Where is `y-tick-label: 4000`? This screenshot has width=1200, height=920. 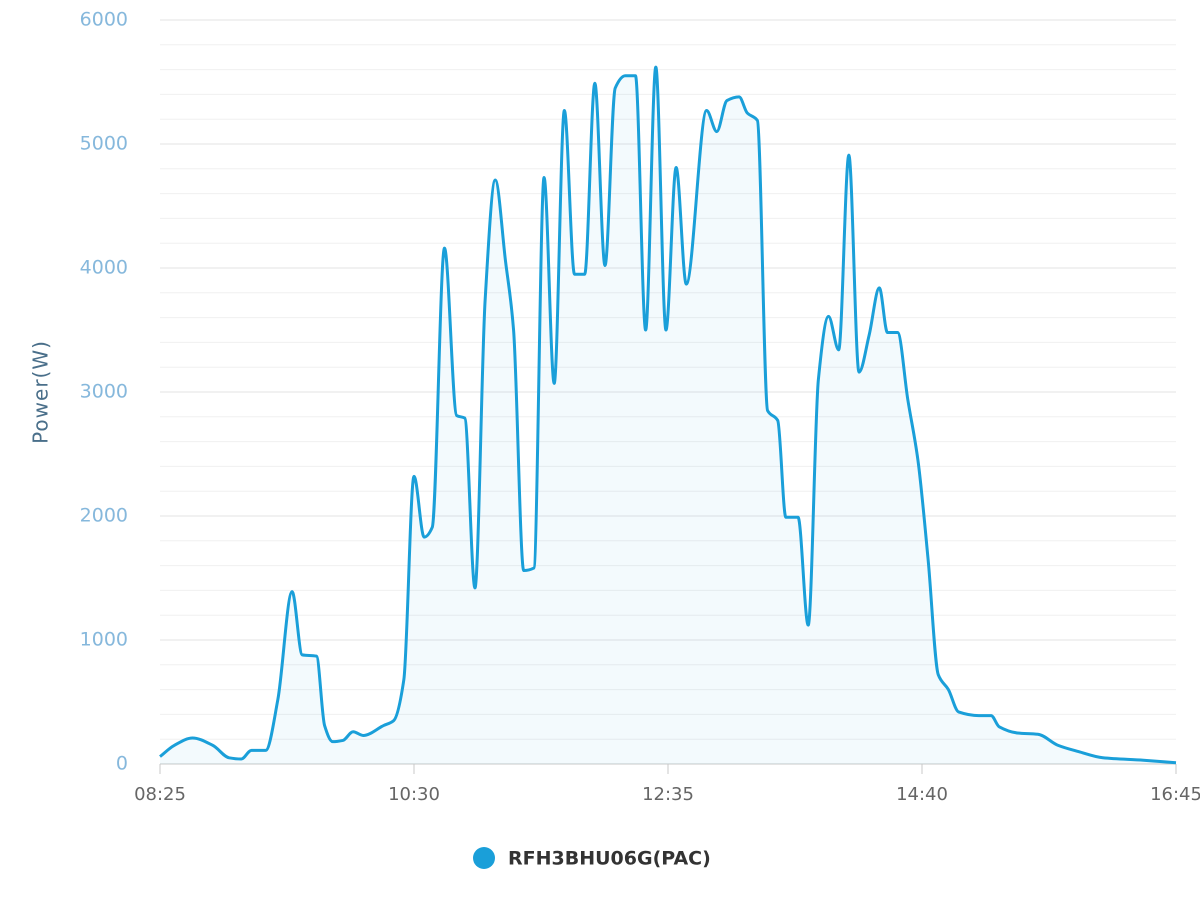
y-tick-label: 4000 is located at coordinates (104, 268).